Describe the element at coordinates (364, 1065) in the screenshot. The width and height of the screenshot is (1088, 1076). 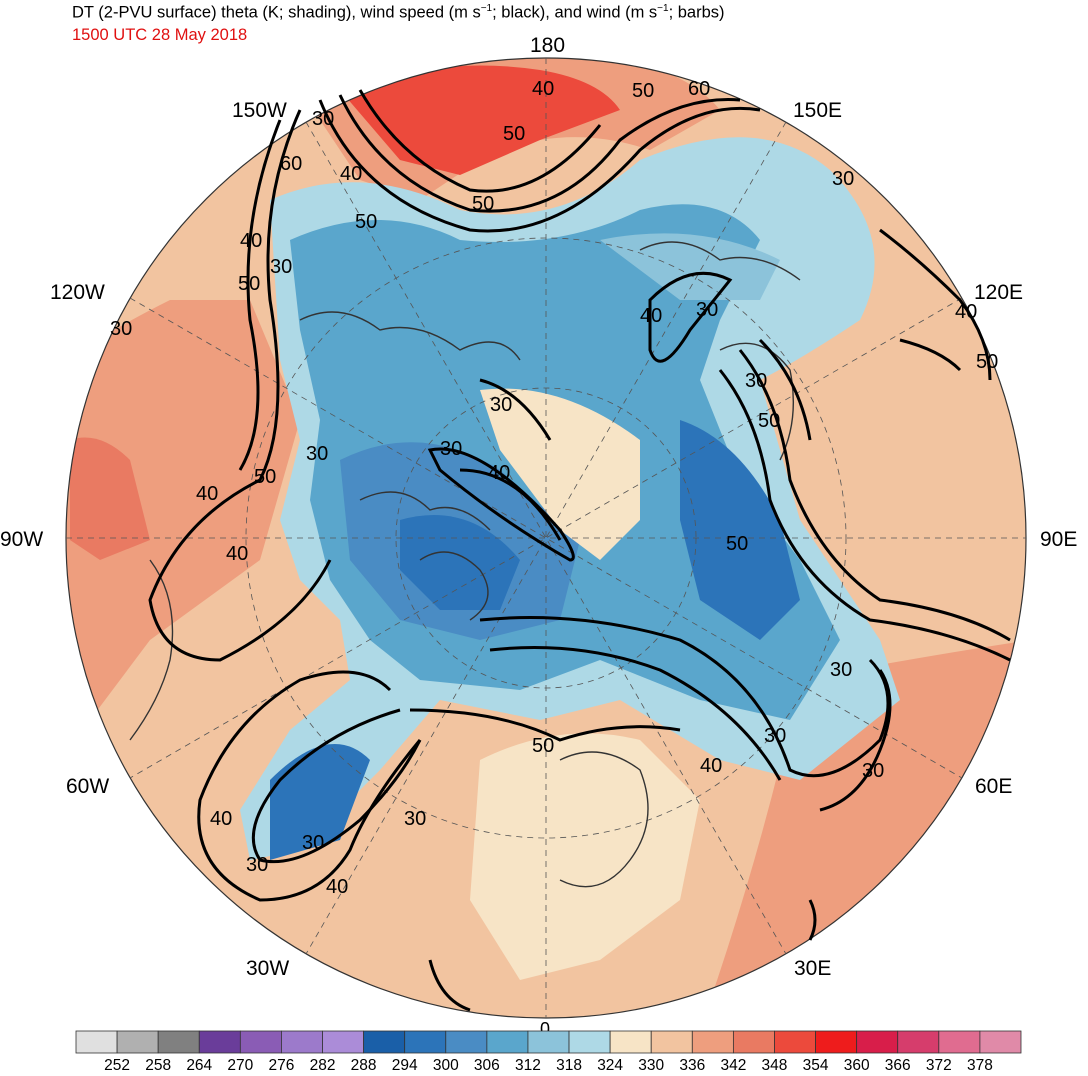
I see `colorbar-tick-label: 288` at that location.